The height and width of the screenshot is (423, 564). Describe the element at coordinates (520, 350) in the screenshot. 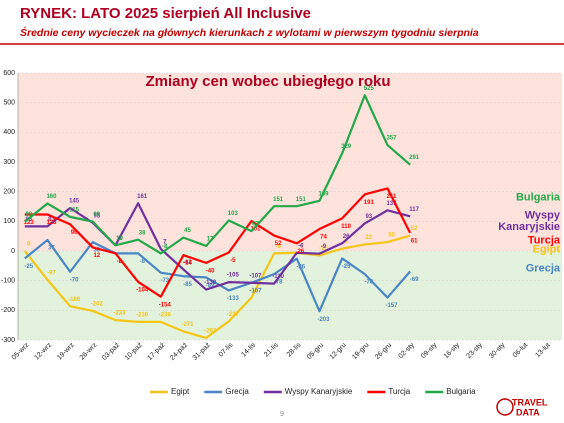

I see `x-tick-label: 06-lut` at that location.